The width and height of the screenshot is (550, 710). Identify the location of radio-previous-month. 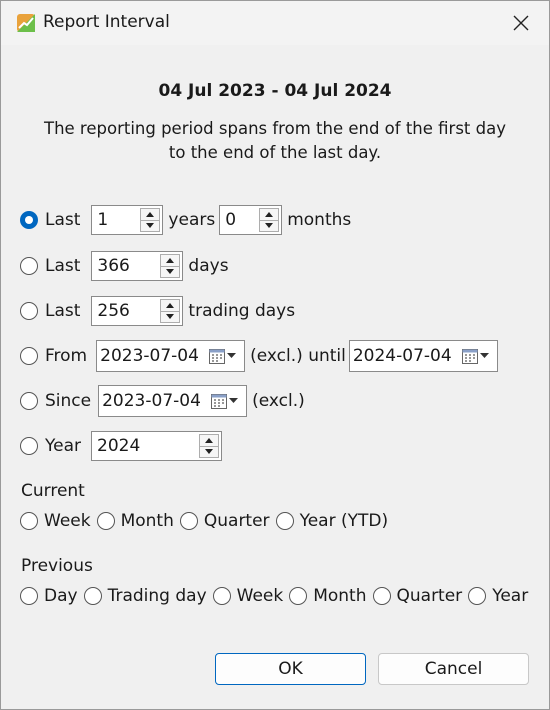
(298, 596).